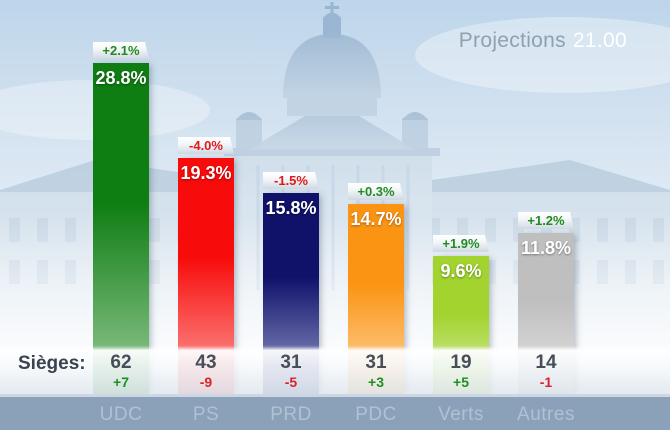  I want to click on seats-value-autres: 14, so click(546, 362).